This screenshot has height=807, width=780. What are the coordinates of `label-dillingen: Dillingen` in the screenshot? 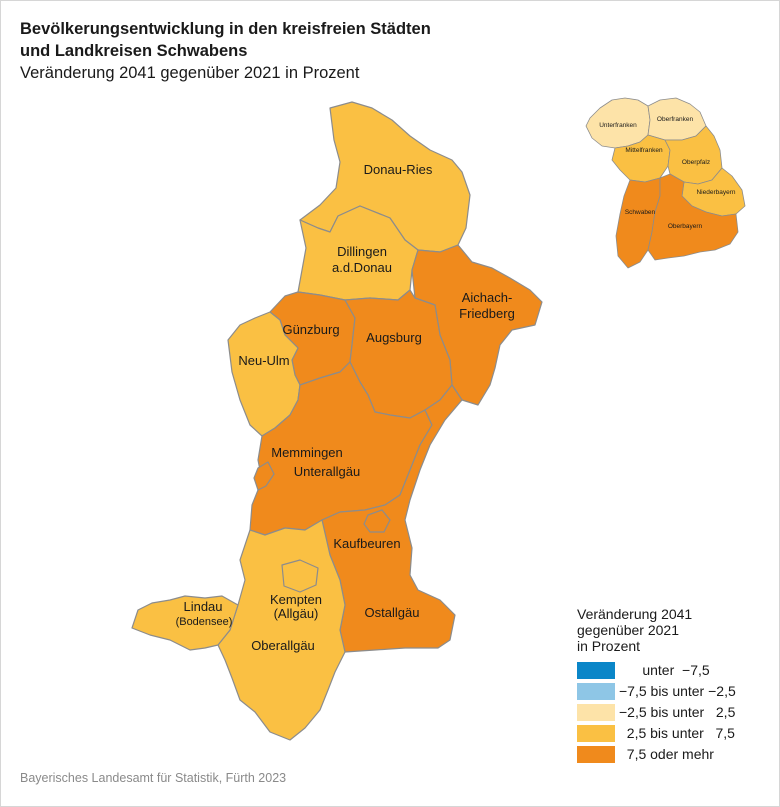 It's located at (362, 251).